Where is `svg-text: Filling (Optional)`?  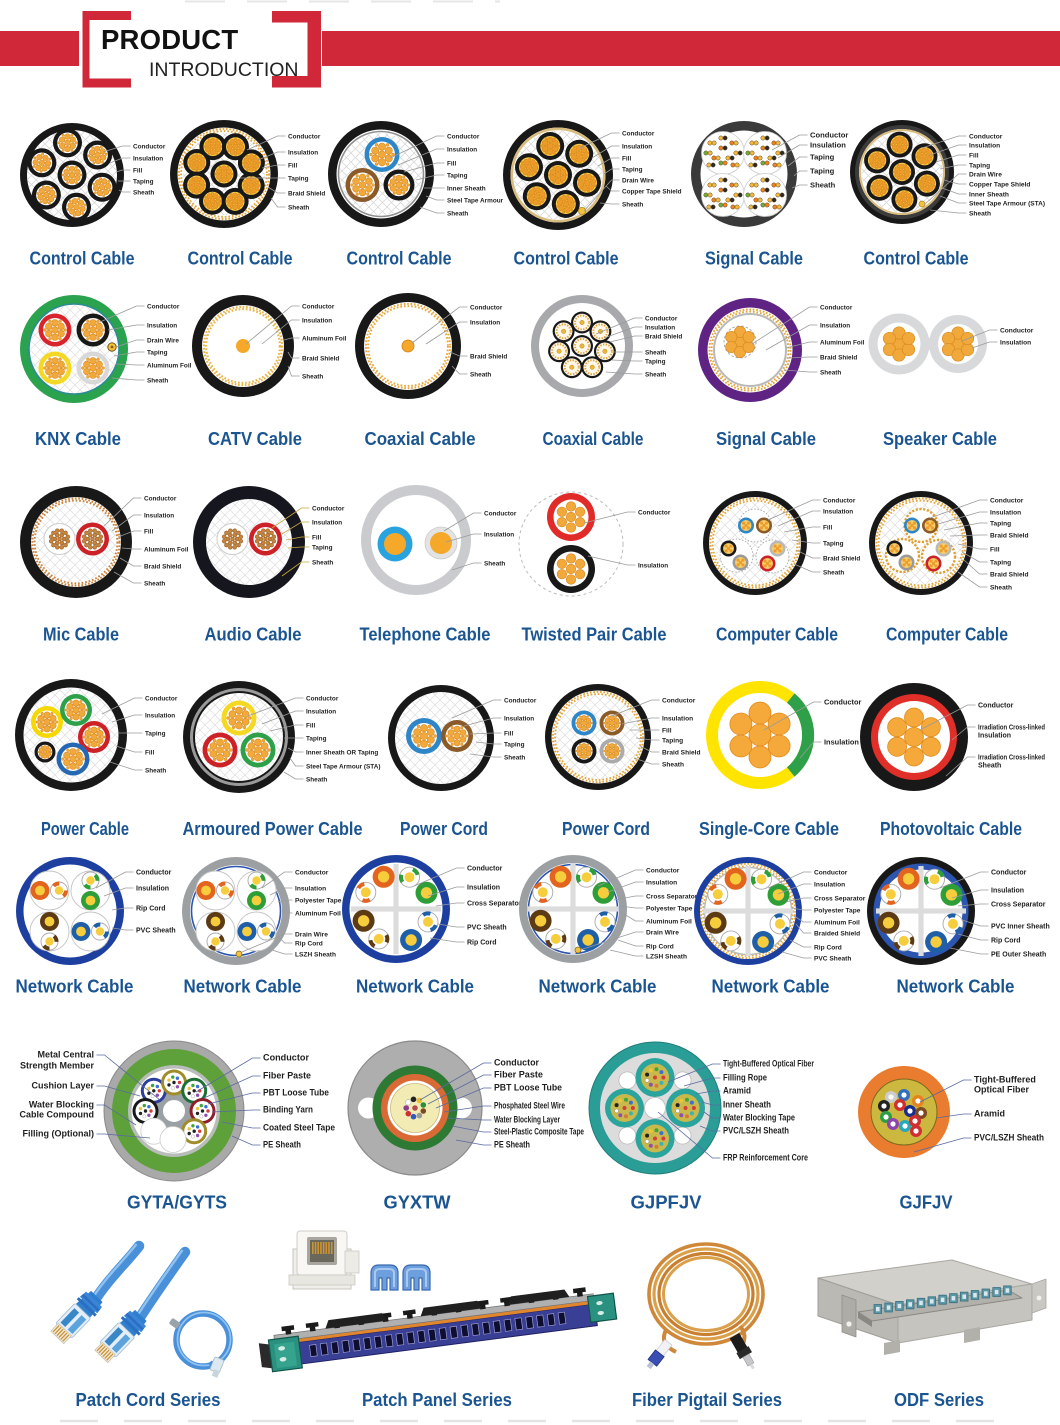
svg-text: Filling (Optional) is located at coordinates (59, 1133).